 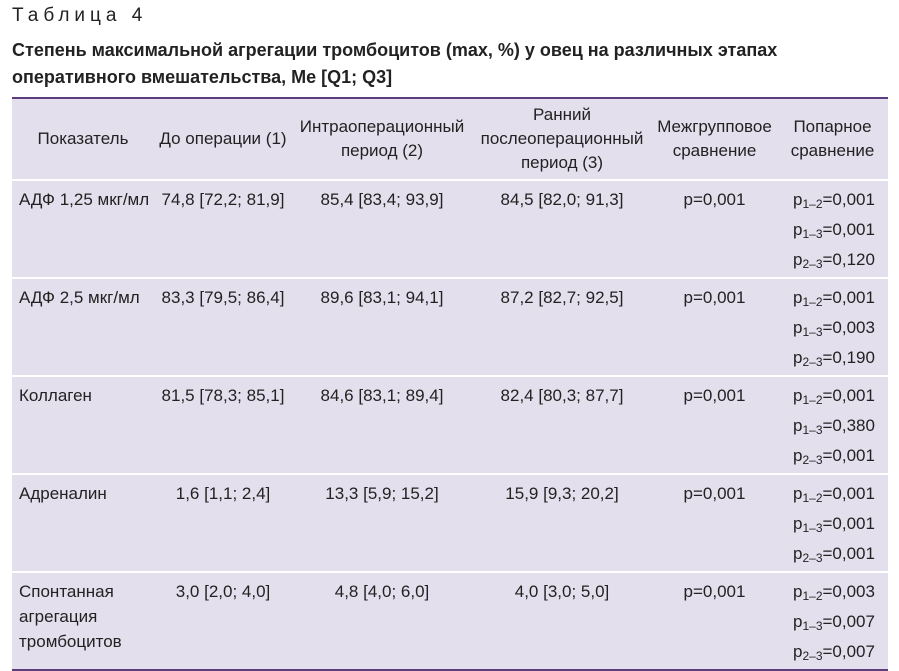 What do you see at coordinates (562, 425) in the screenshot?
I see `value-cell: 82,4 [80,3; 87,7]` at bounding box center [562, 425].